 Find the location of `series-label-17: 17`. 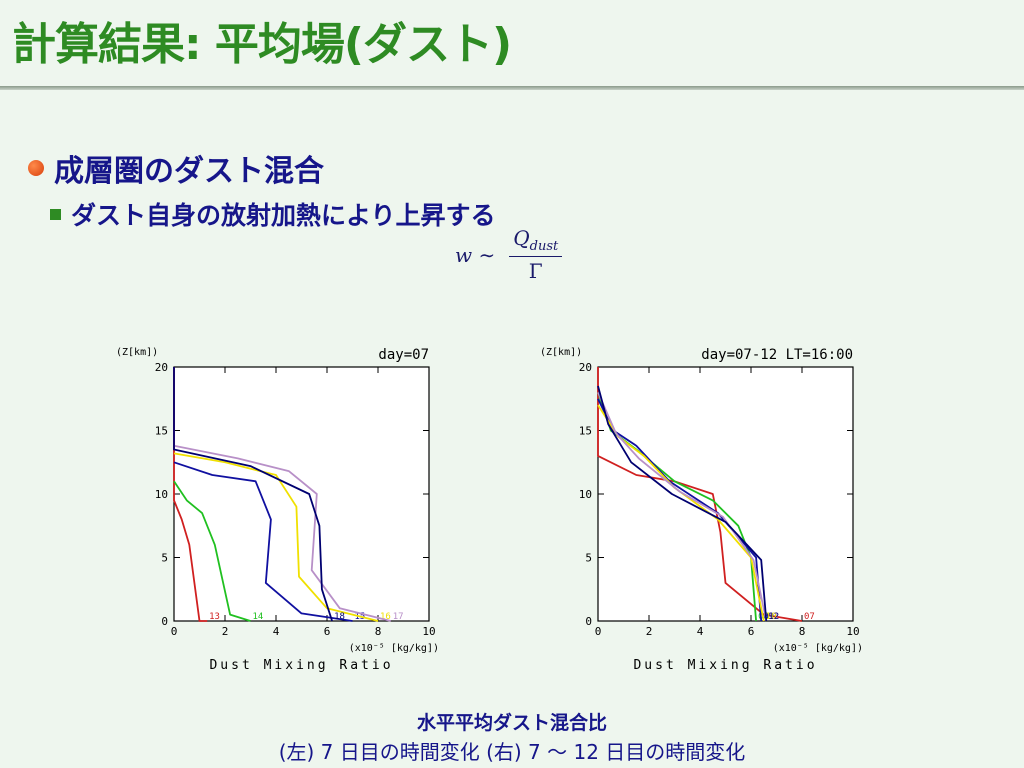

series-label-17: 17 is located at coordinates (398, 617).